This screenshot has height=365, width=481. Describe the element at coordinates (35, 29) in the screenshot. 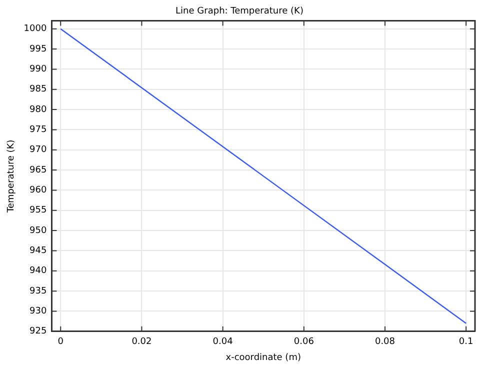

I see `y-tick-label: 1000` at that location.